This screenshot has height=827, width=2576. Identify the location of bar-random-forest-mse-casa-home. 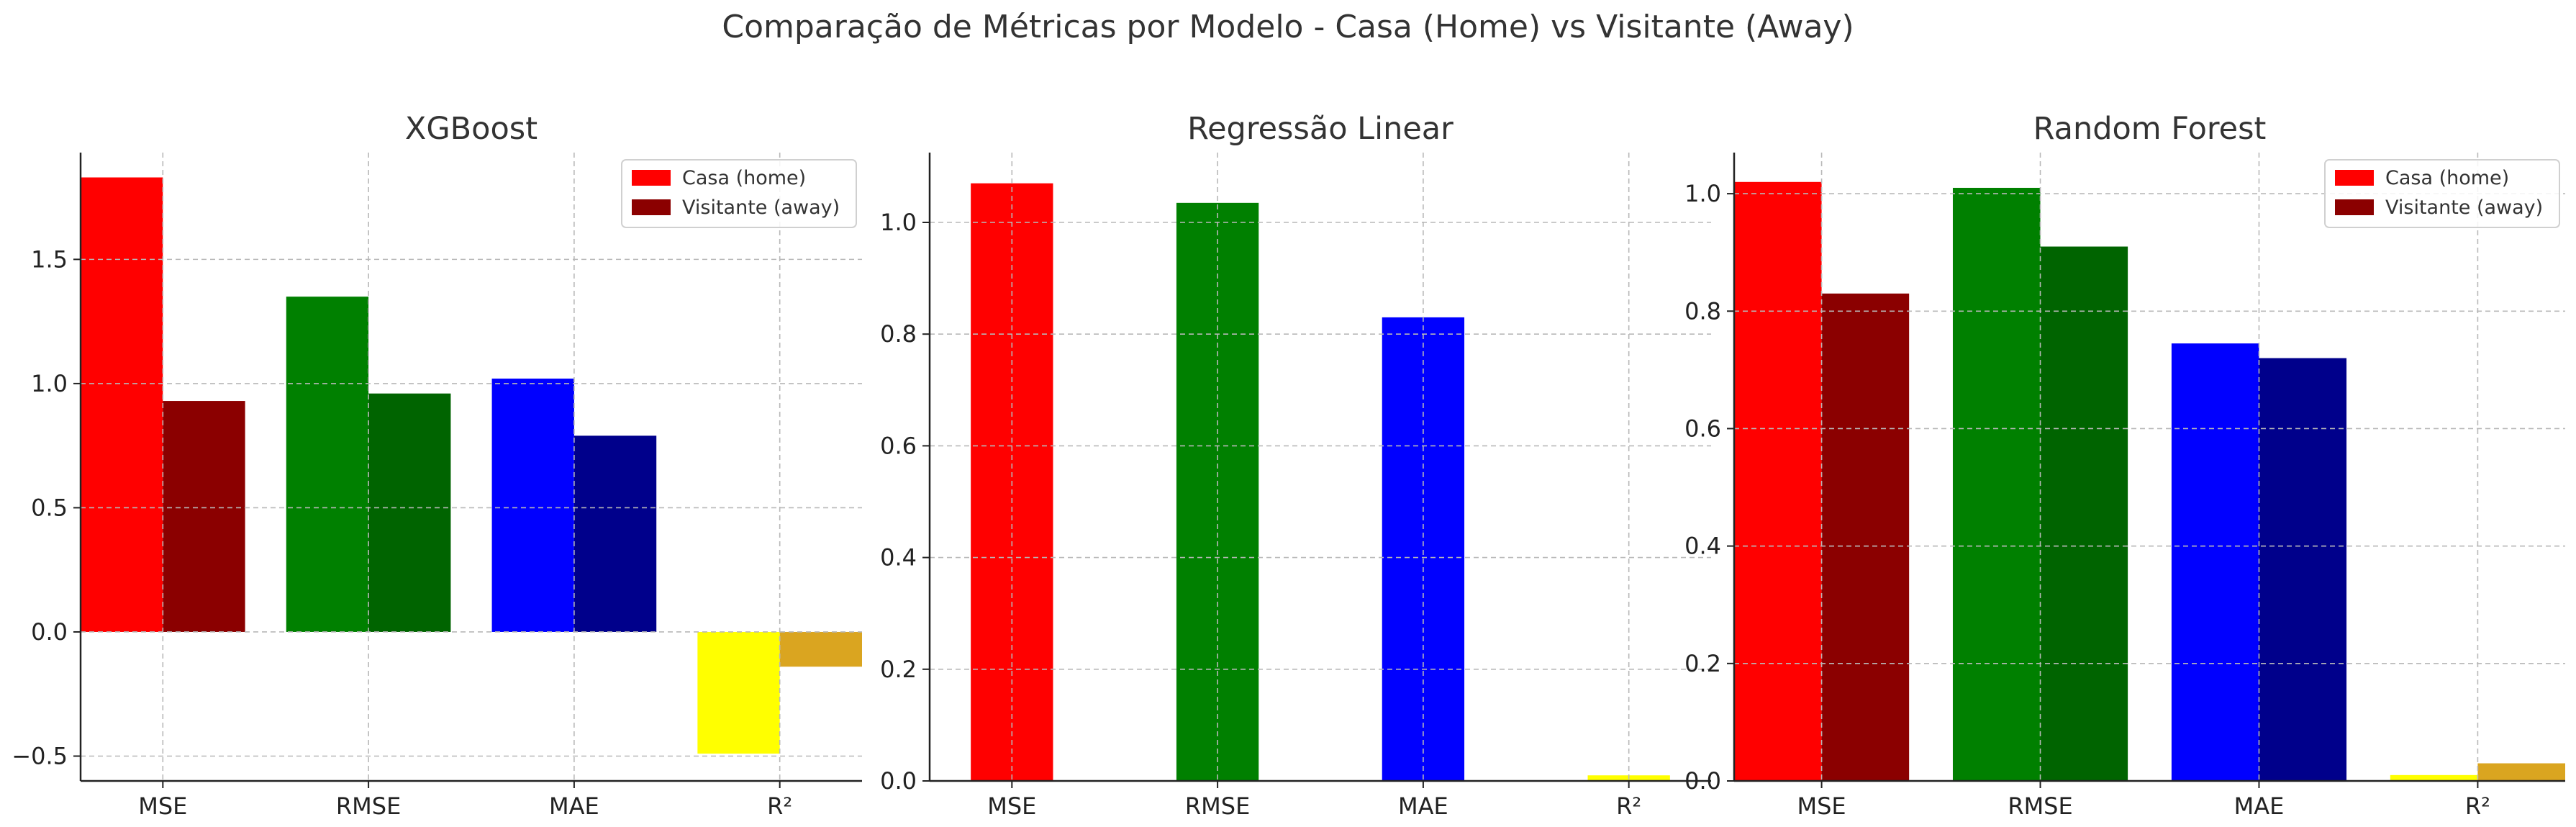
(1778, 481).